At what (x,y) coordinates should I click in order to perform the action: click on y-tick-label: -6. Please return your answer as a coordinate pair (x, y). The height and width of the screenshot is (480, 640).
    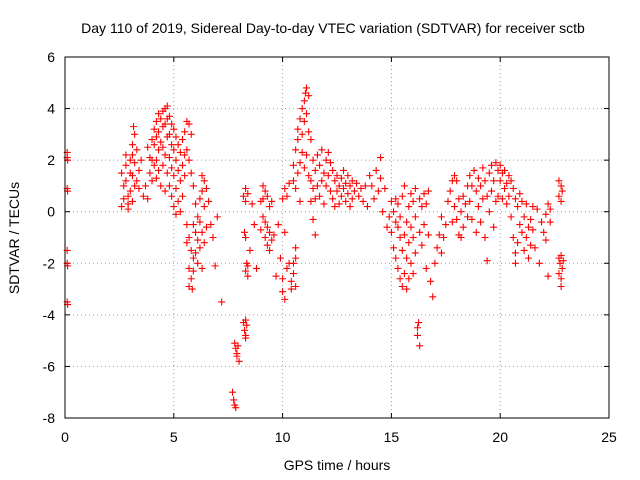
    Looking at the image, I should click on (49, 366).